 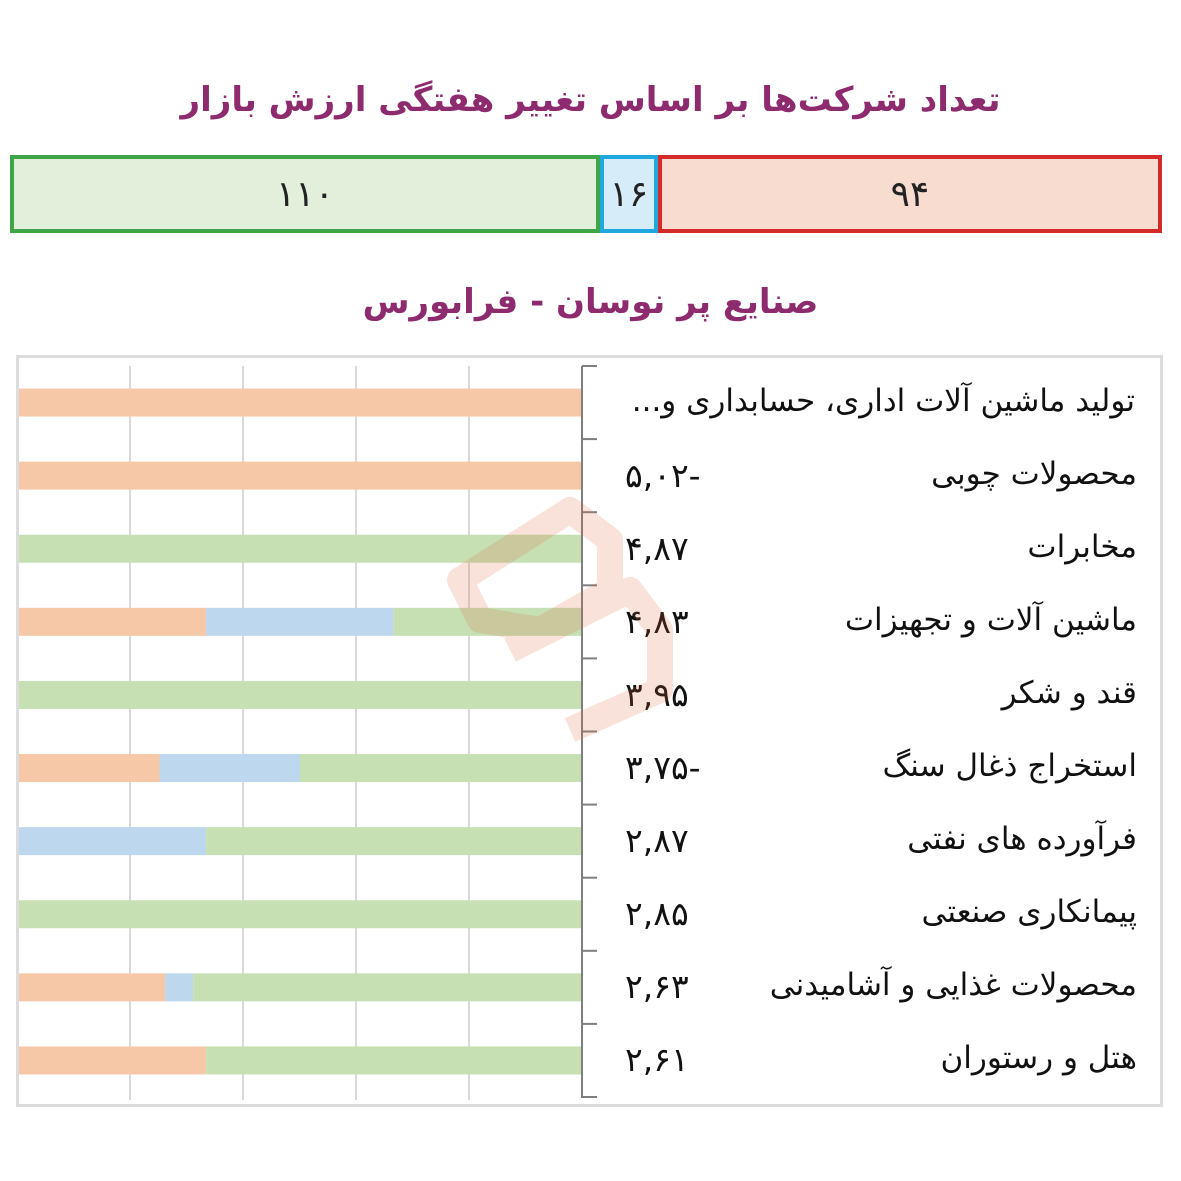 What do you see at coordinates (1038, 1058) in the screenshot?
I see `category-name: هتل و رستوران` at bounding box center [1038, 1058].